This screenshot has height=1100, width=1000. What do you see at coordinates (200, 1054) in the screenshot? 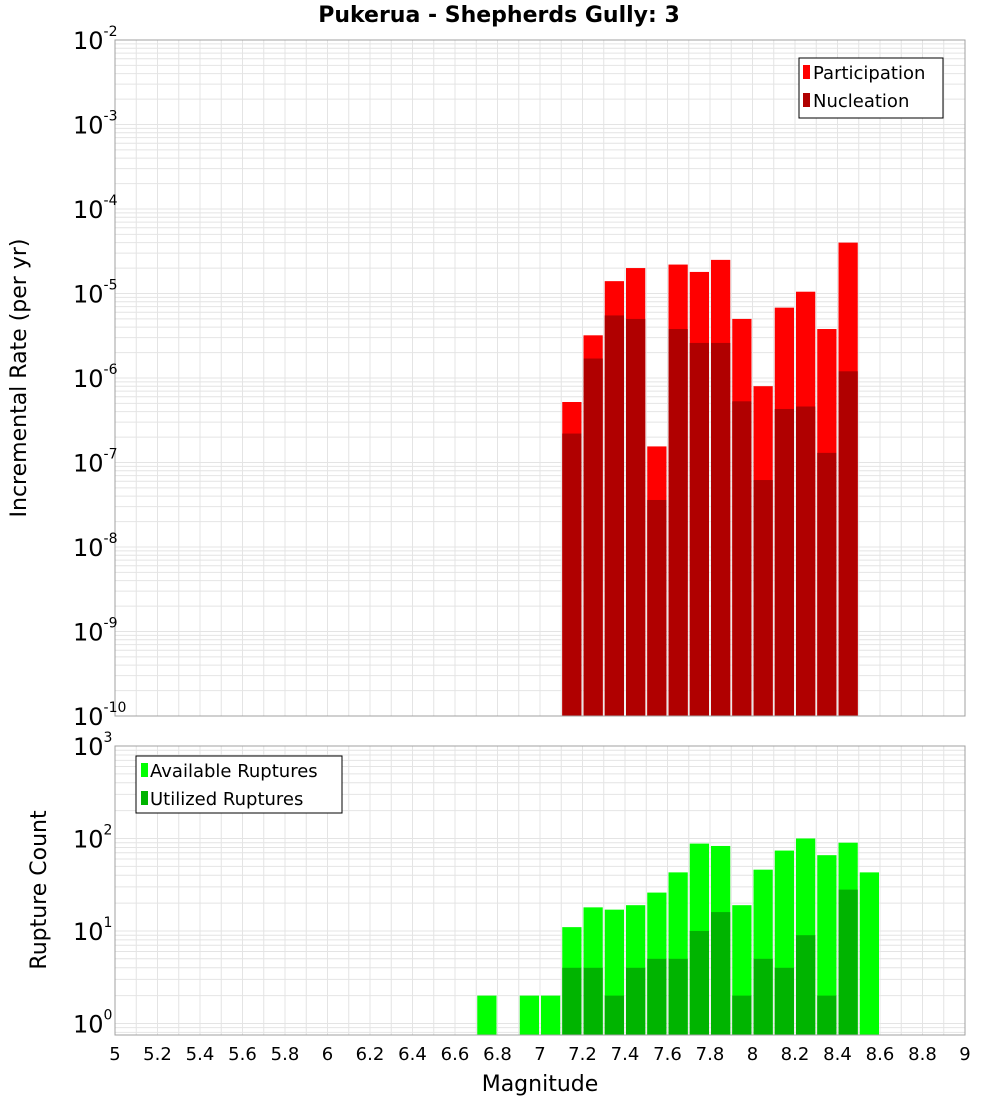
I see `x-tick-label: 5.4` at bounding box center [200, 1054].